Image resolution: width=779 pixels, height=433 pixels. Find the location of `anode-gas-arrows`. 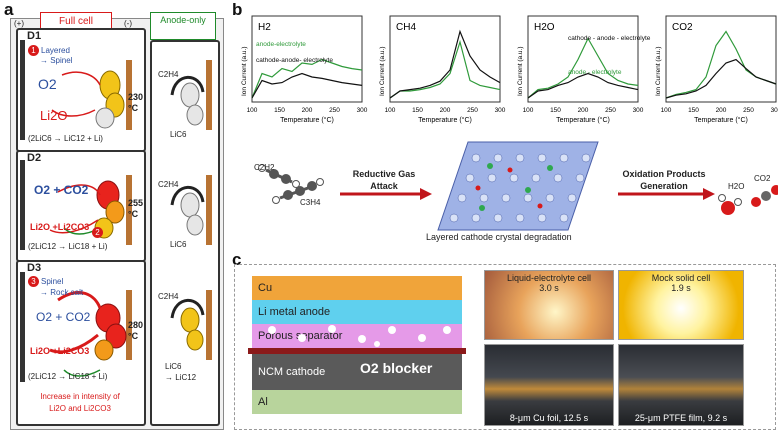

anode-gas-arrows is located at coordinates (187, 197).